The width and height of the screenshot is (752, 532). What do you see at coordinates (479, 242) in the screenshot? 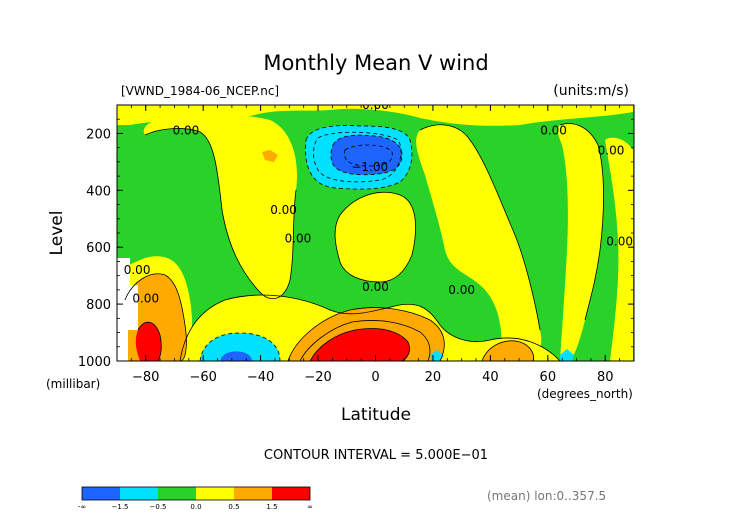
I see `positive-region-mid-right` at bounding box center [479, 242].